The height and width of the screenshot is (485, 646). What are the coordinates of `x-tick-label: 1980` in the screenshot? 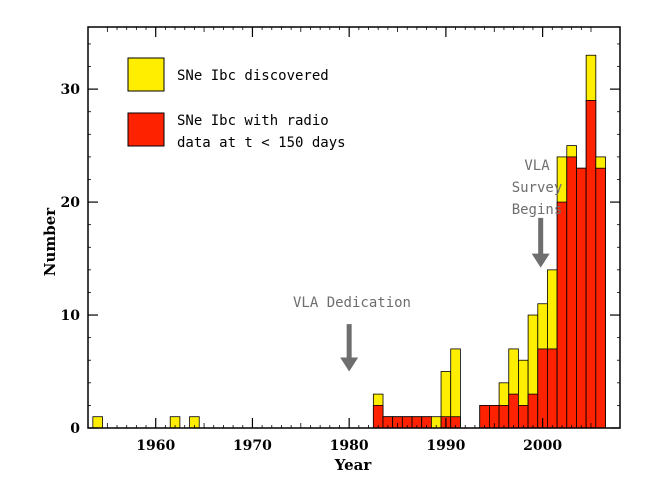 It's located at (349, 446).